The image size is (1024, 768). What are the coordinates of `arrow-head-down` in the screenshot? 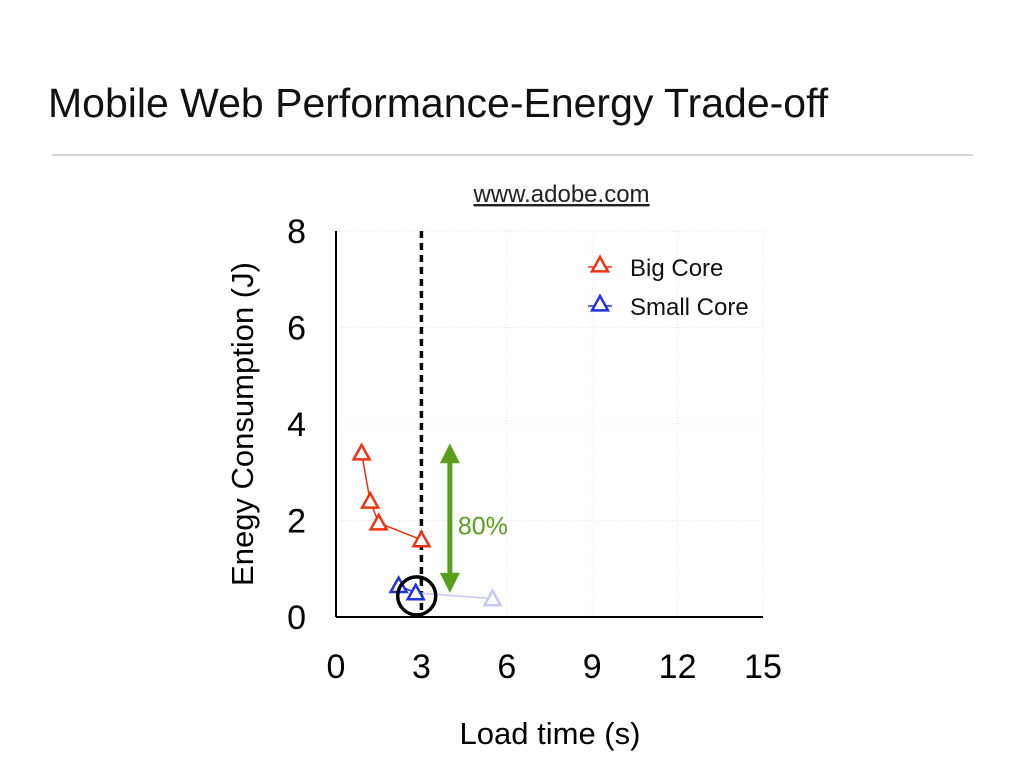 It's located at (449, 582).